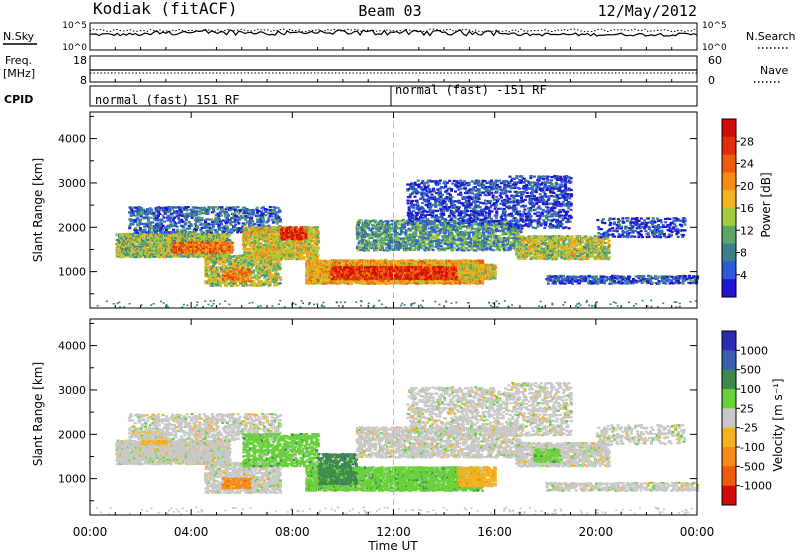  What do you see at coordinates (393, 69) in the screenshot?
I see `freq-panel-frame` at bounding box center [393, 69].